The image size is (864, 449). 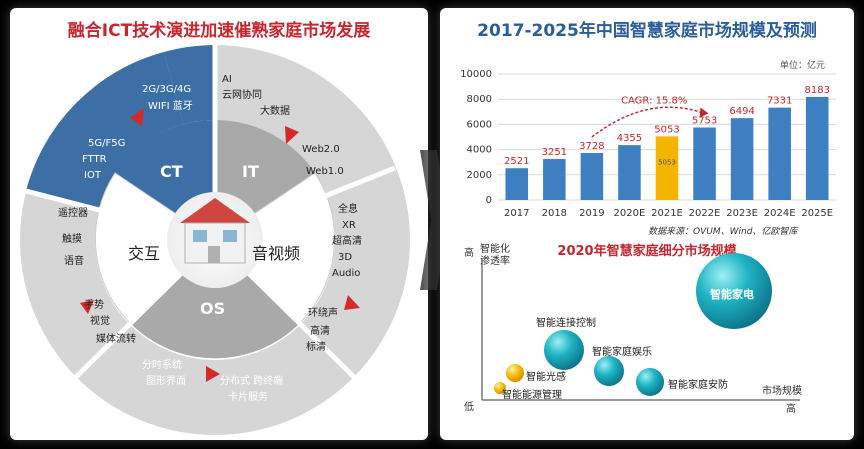 I want to click on bar-value-label: 5053, so click(x=666, y=129).